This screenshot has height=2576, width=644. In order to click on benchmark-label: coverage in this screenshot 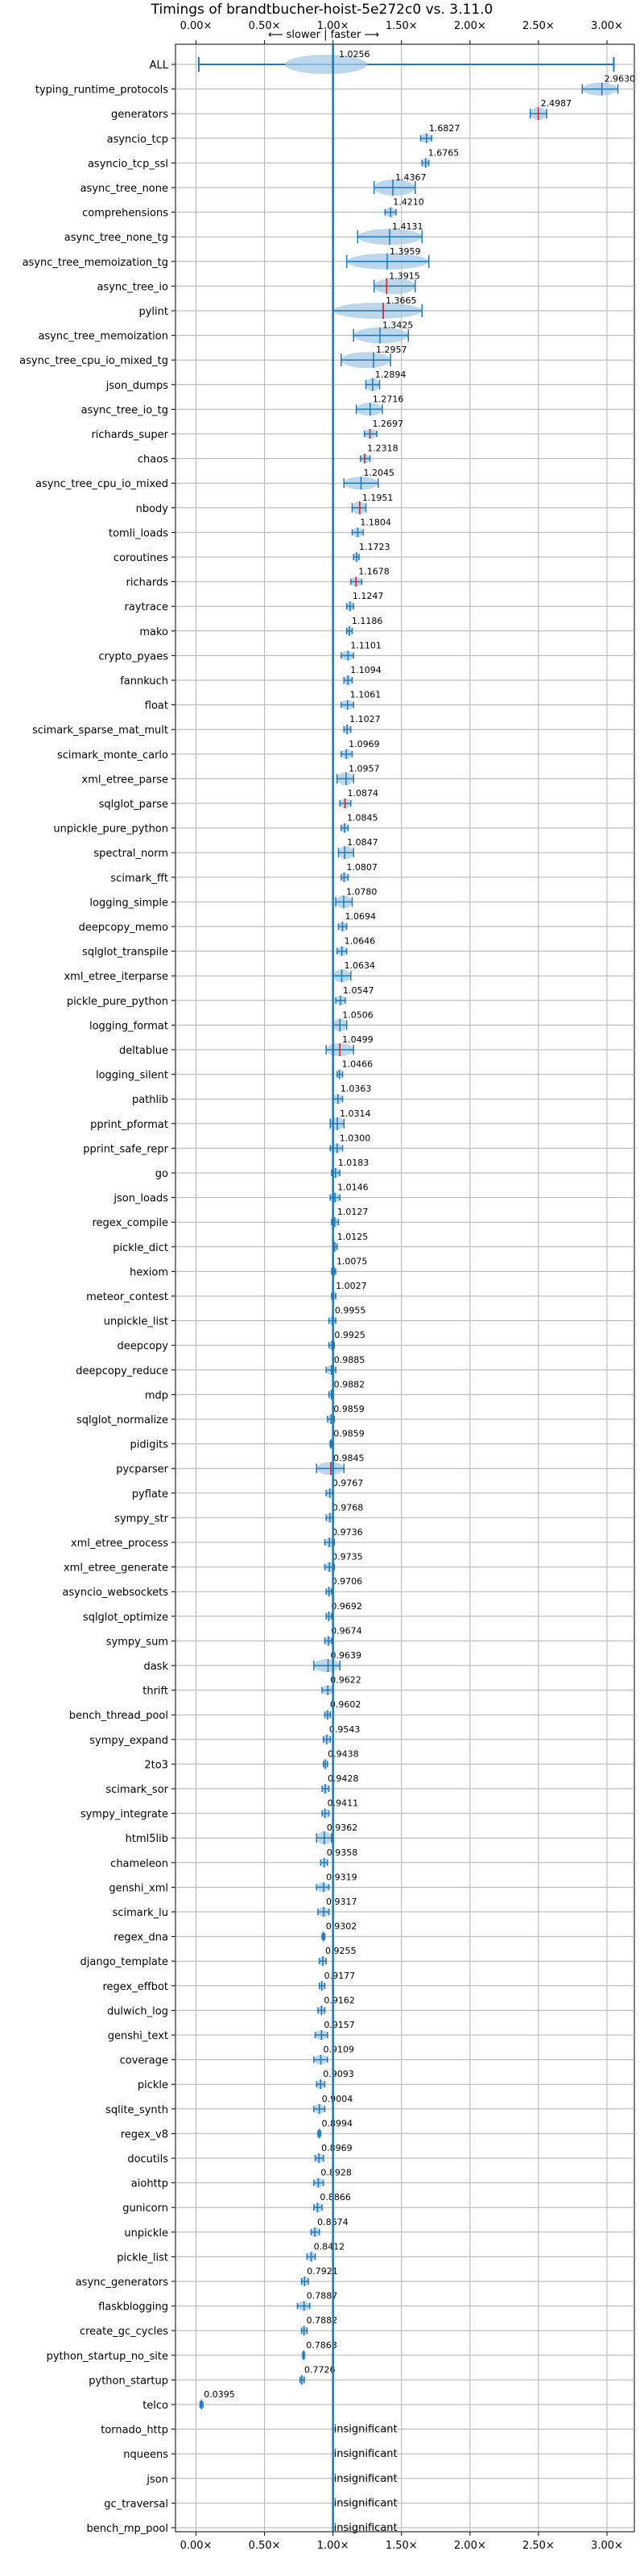, I will do `click(144, 2061)`.